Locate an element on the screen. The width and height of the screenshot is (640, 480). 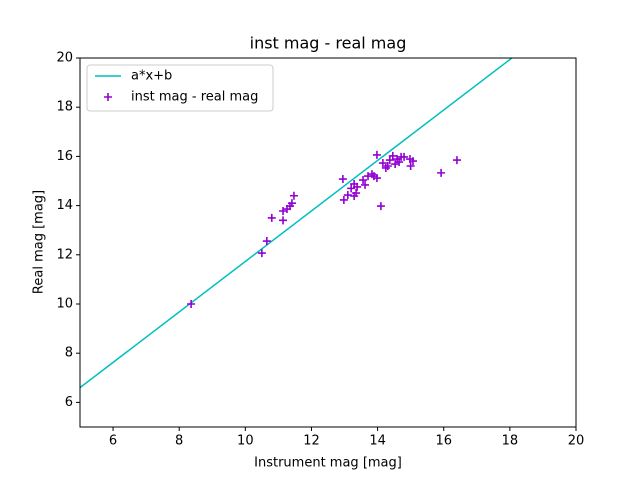
x-tick-label: 10 is located at coordinates (245, 441).